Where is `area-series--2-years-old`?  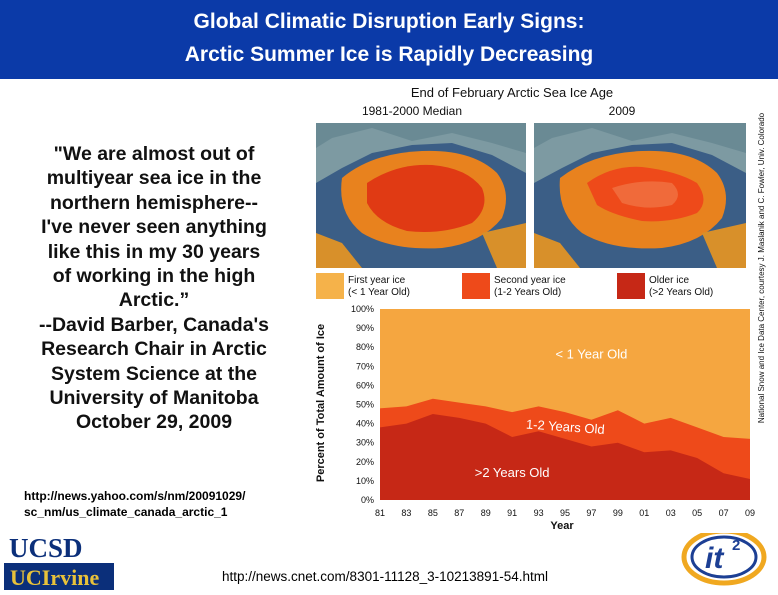 area-series--2-years-old is located at coordinates (565, 457).